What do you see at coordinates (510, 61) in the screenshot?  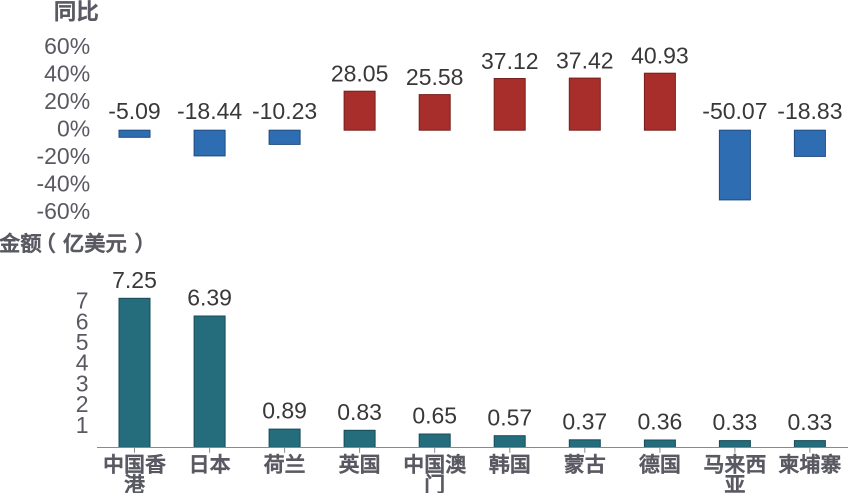 I see `svg-text: 37.12` at bounding box center [510, 61].